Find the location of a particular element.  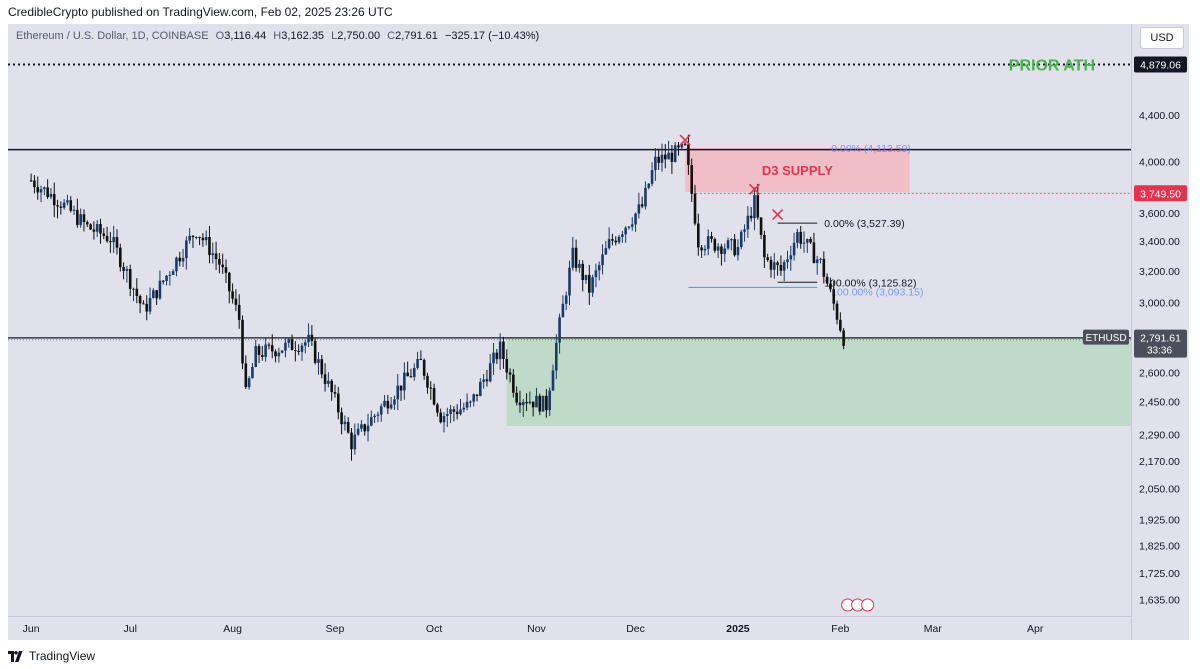

price-tick-label: 2,050.00 is located at coordinates (1159, 490).